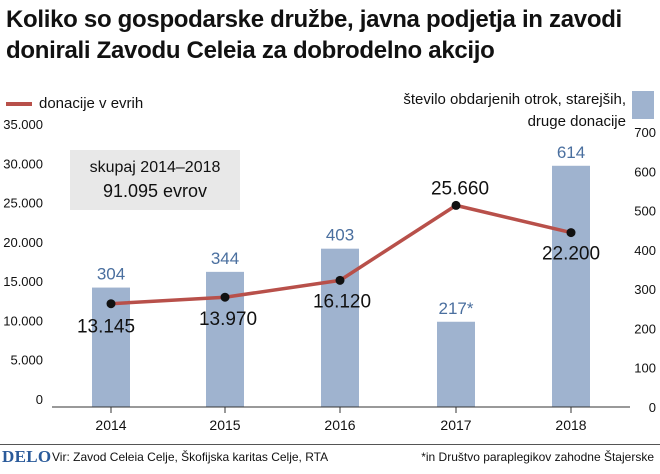 Image resolution: width=660 pixels, height=474 pixels. I want to click on delo-logo: DELO, so click(27, 456).